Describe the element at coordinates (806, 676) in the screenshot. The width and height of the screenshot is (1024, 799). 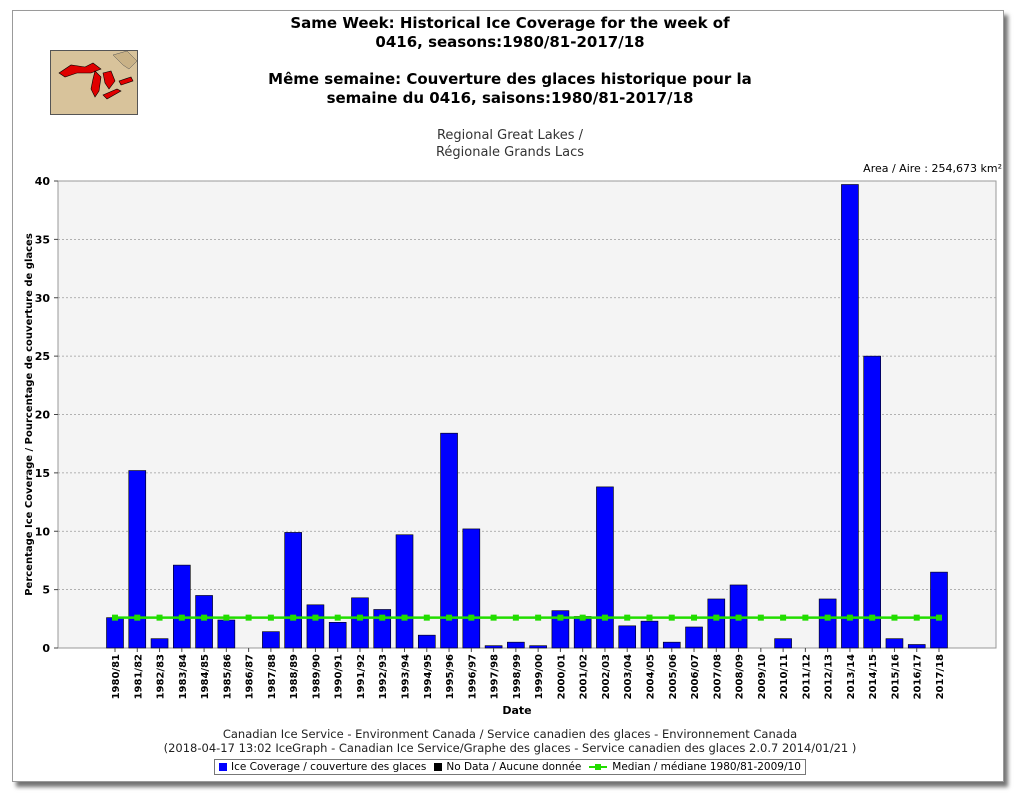
I see `x-tick-label: 2011/12` at that location.